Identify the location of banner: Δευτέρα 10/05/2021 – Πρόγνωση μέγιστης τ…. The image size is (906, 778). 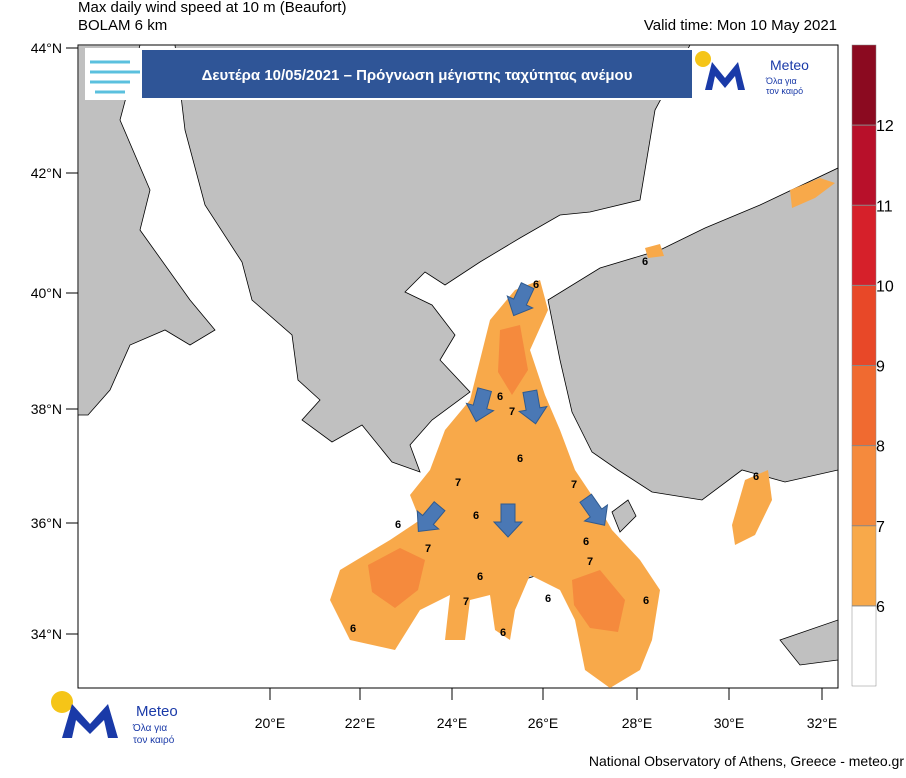
(454, 74).